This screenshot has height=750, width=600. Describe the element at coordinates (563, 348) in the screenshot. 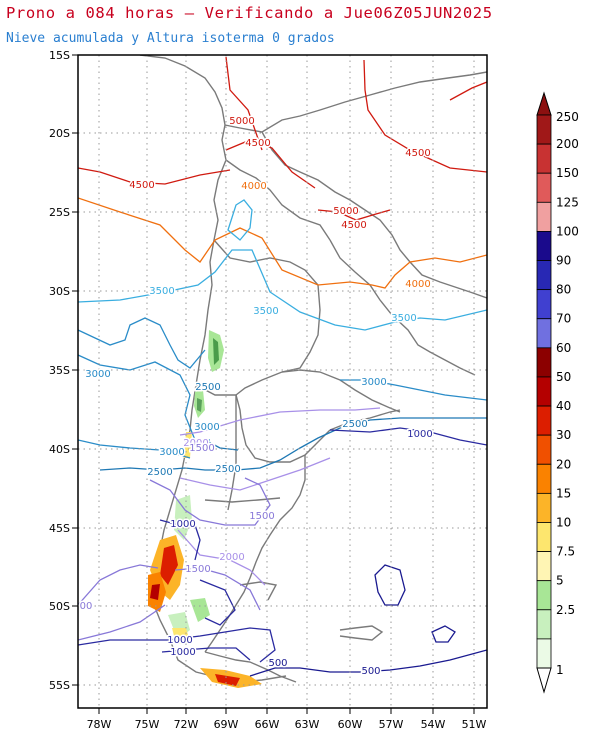

I see `colorbar-label: 60` at that location.